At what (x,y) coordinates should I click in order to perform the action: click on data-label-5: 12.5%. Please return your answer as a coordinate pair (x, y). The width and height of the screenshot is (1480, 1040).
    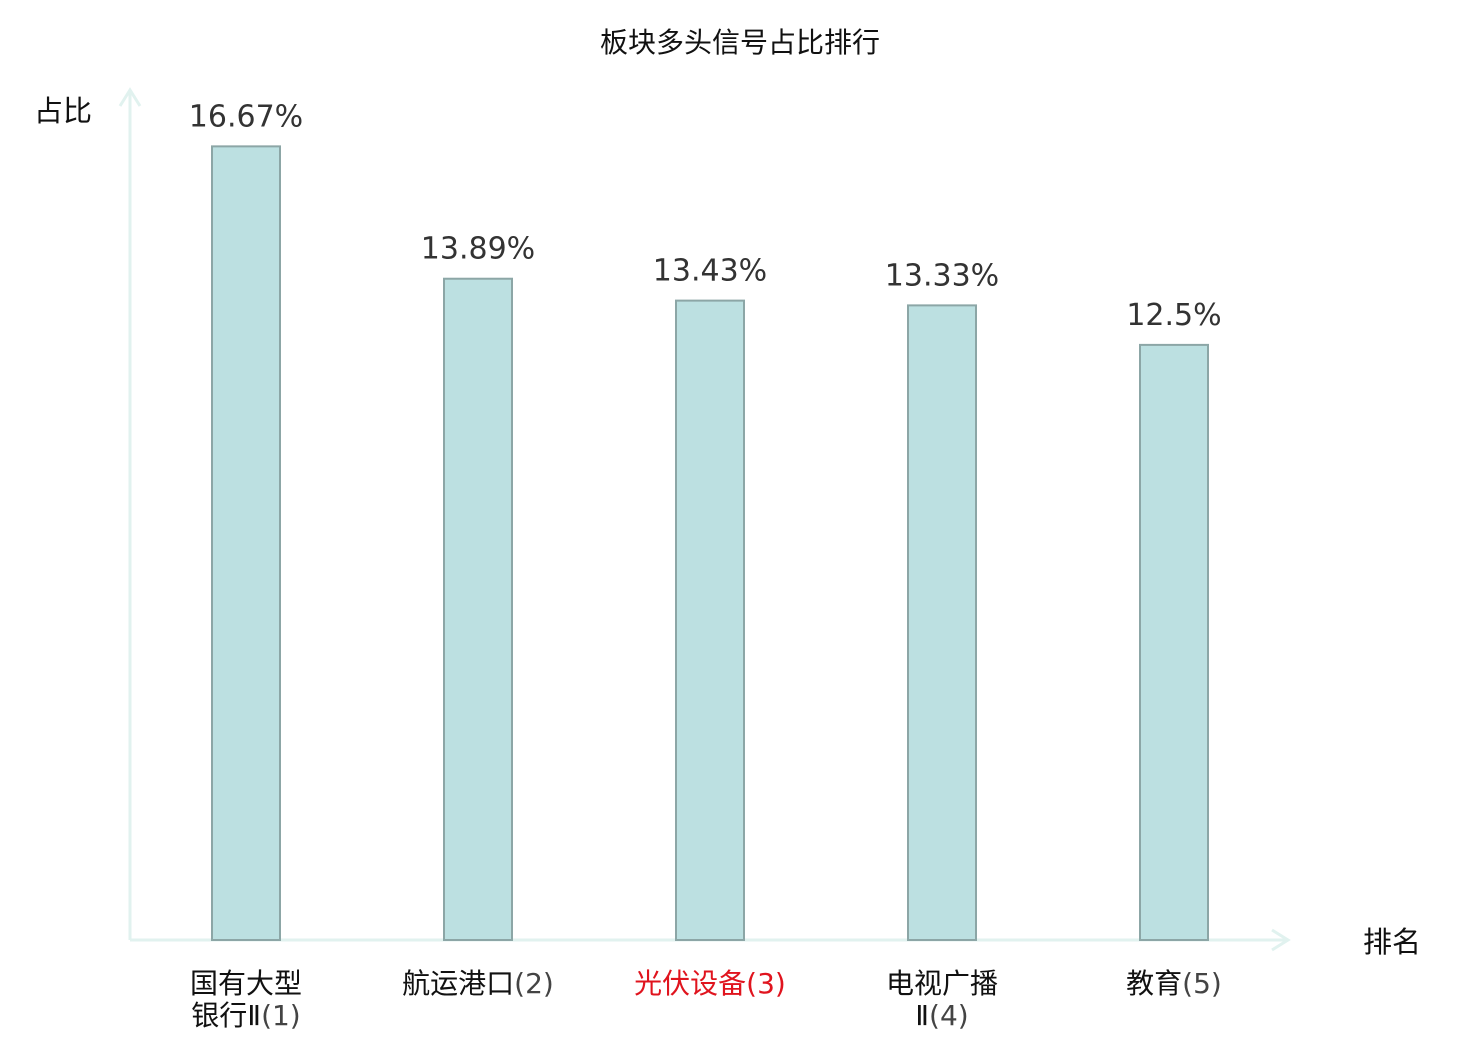
    Looking at the image, I should click on (1173, 315).